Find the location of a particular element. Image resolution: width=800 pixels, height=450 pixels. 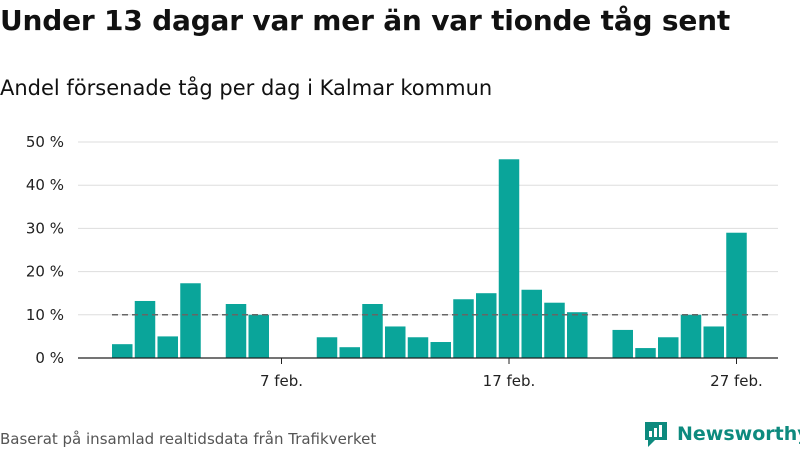

brand-name: Newsworthy is located at coordinates (738, 434).